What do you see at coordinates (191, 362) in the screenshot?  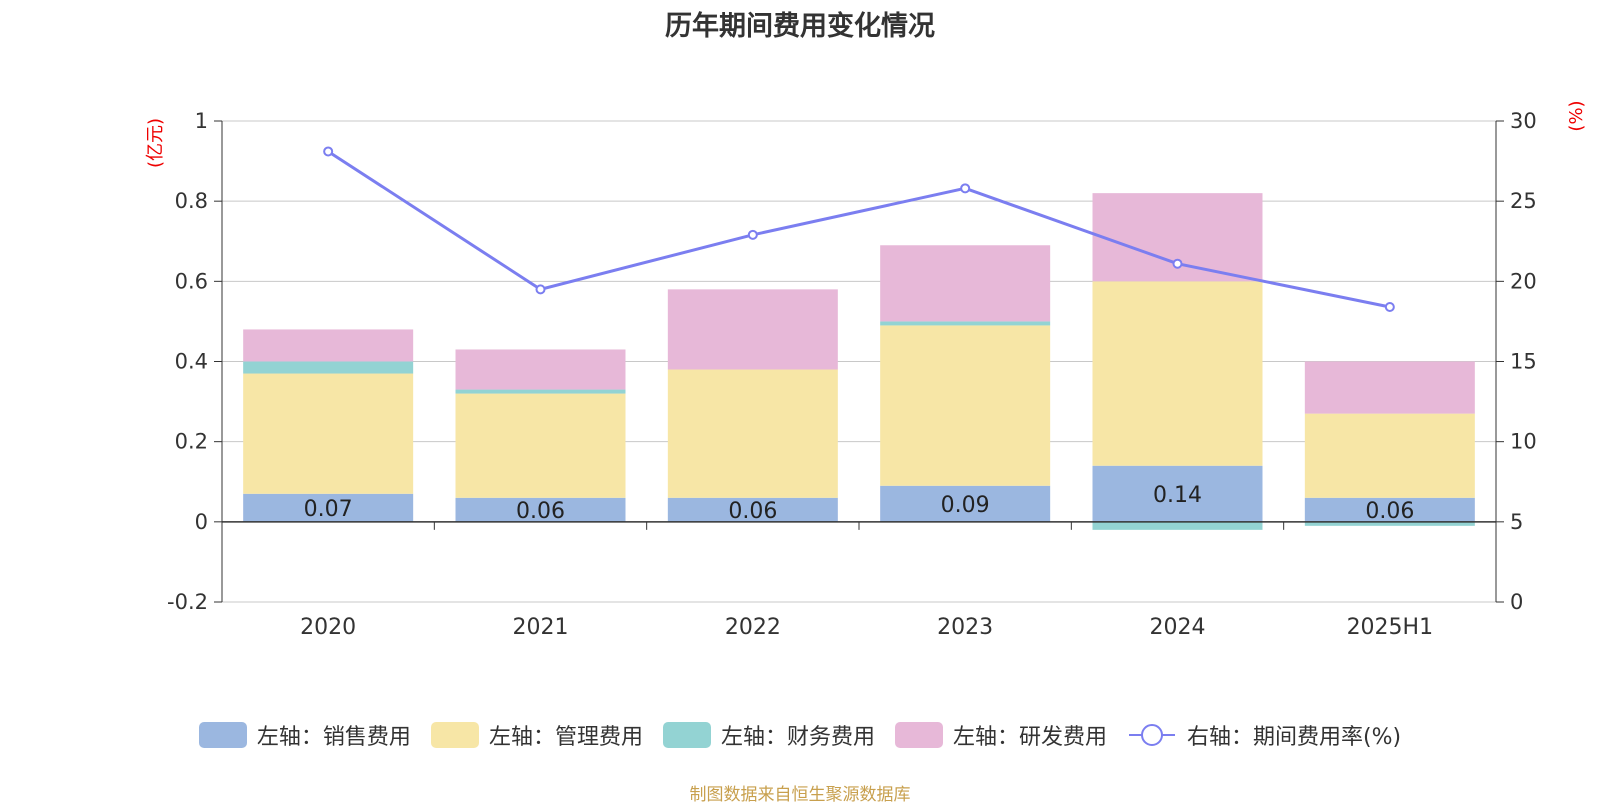 I see `left-axis-tick-label: 0.4` at bounding box center [191, 362].